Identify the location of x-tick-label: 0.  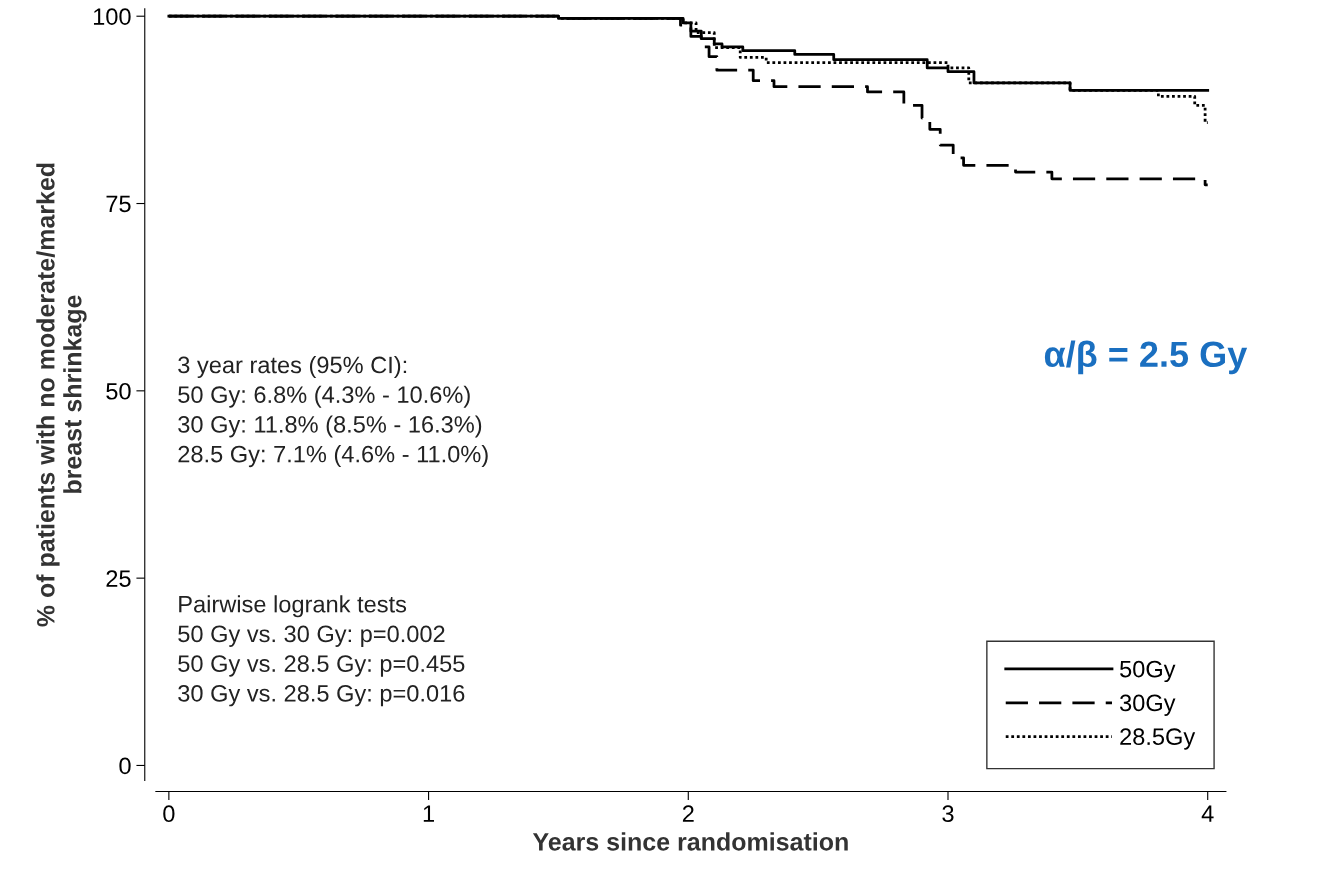
(169, 814).